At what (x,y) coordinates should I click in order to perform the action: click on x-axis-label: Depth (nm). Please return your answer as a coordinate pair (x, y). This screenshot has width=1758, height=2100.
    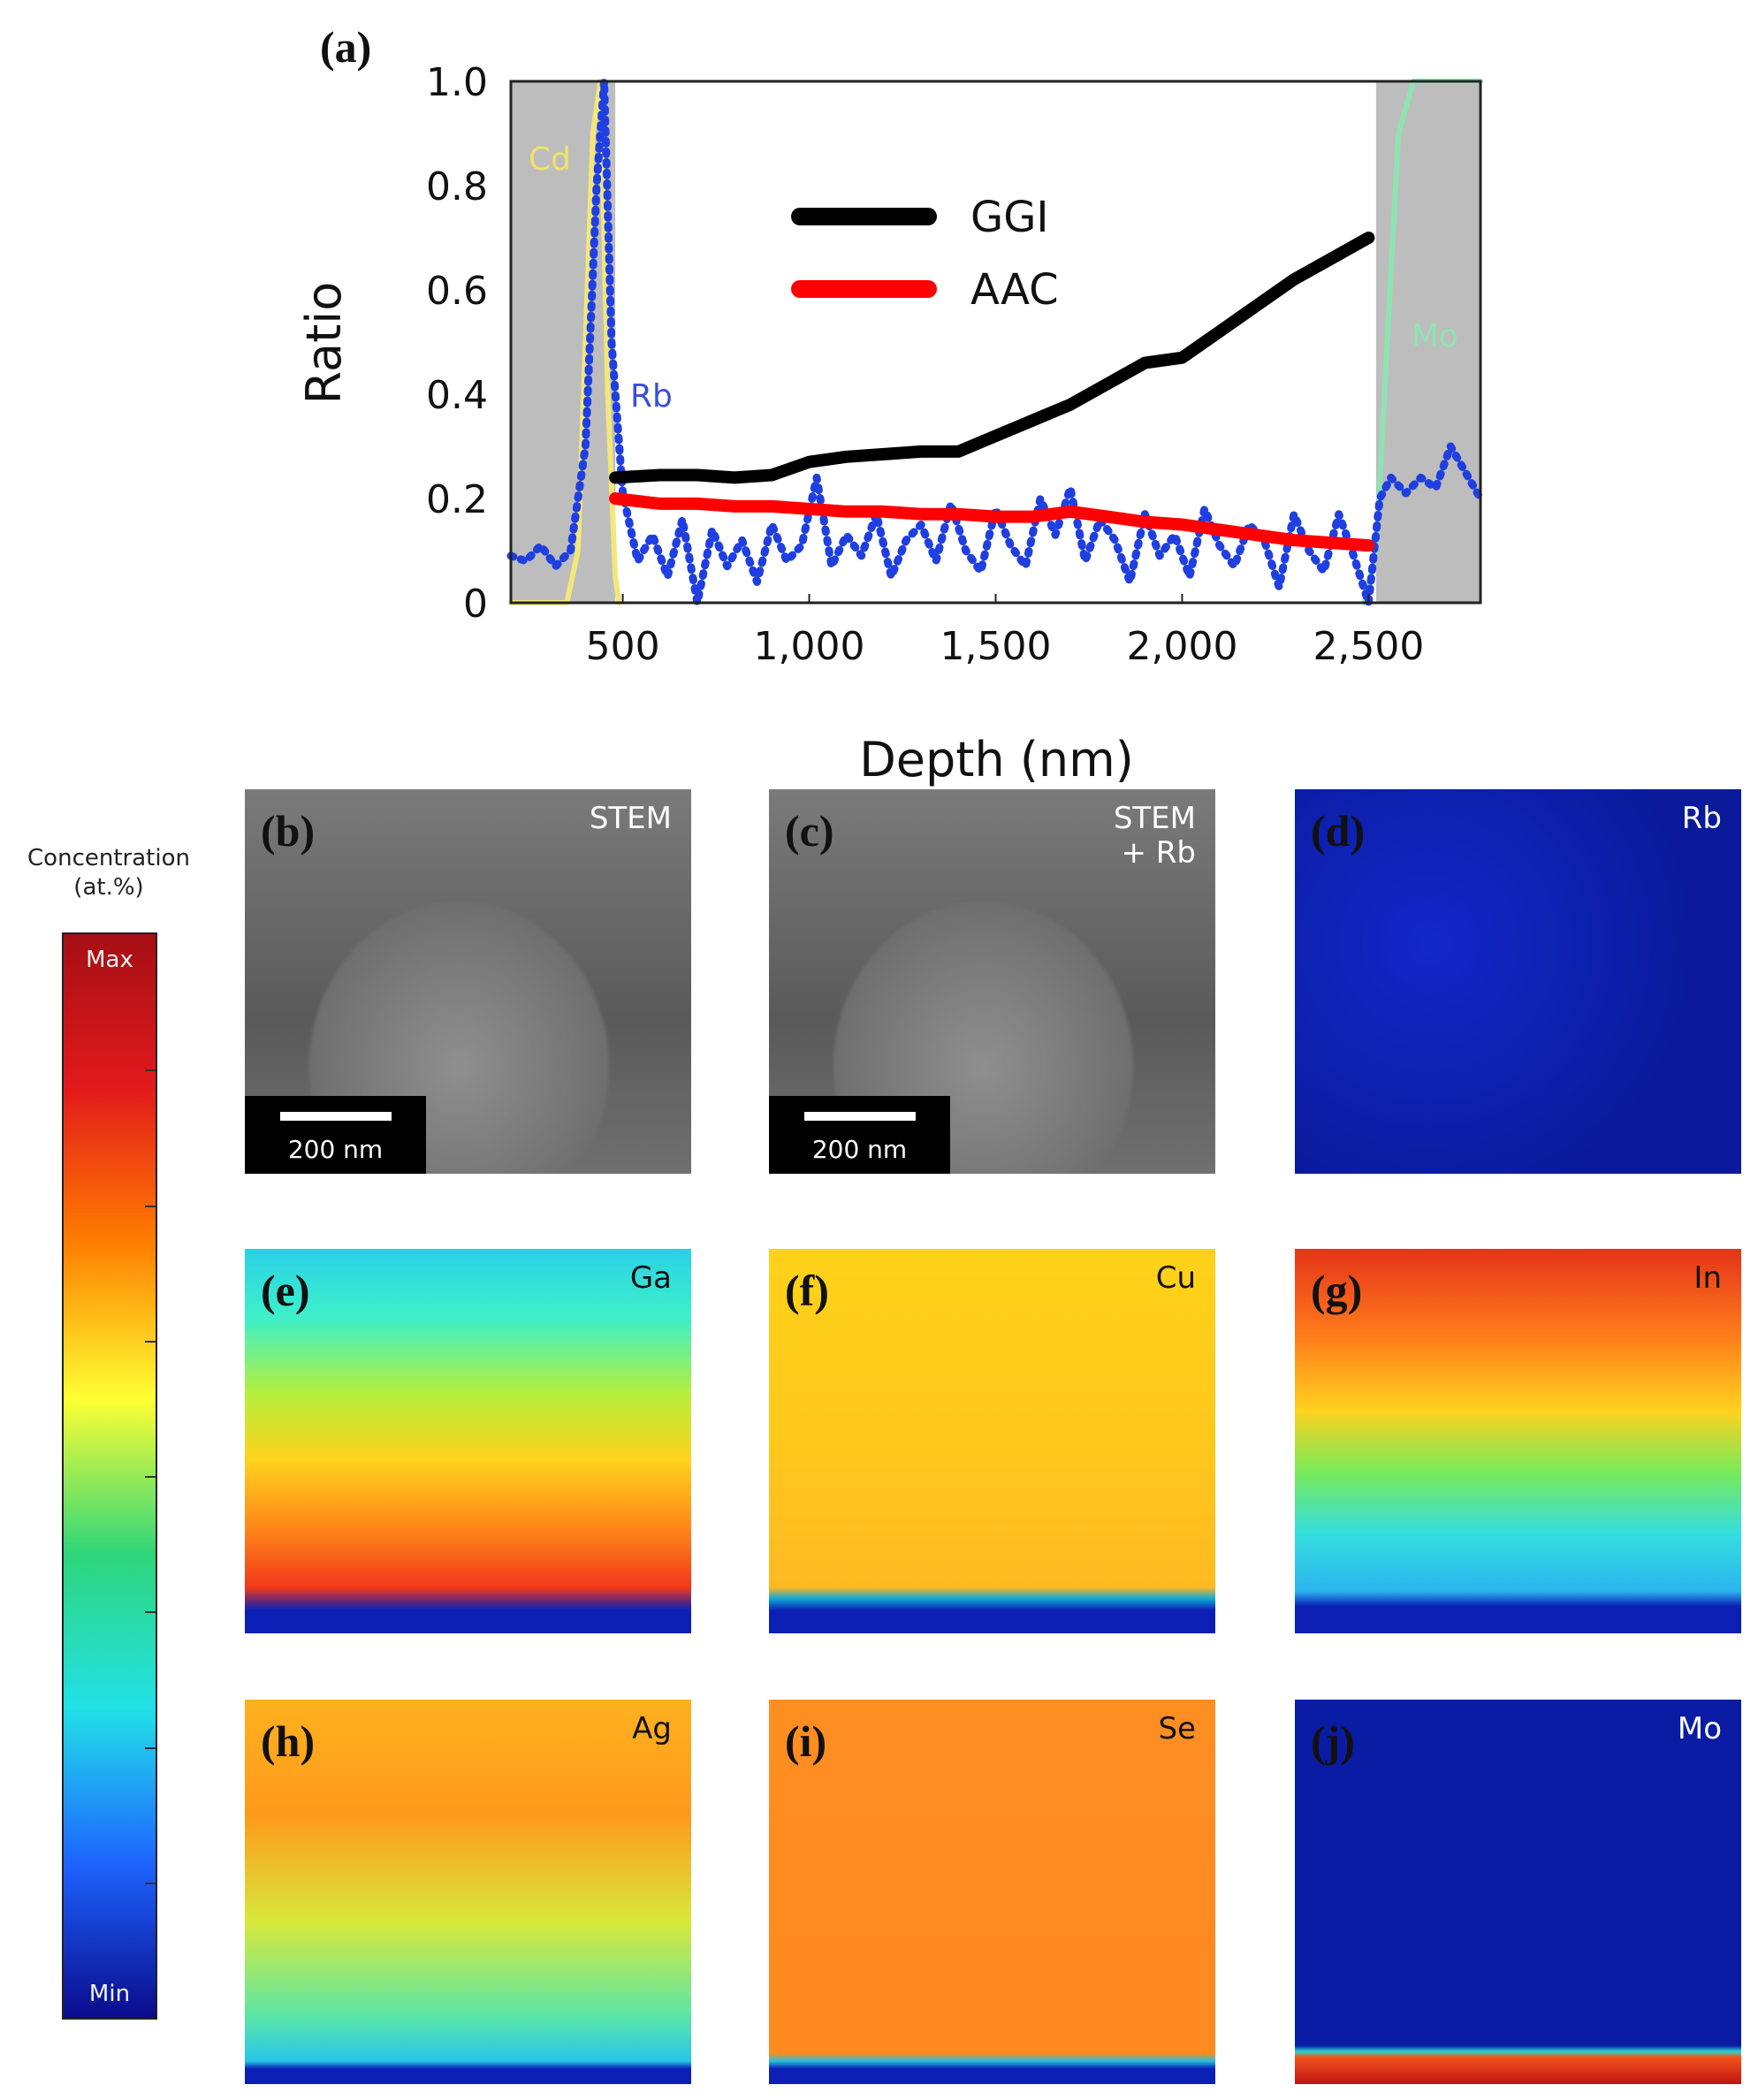
    Looking at the image, I should click on (997, 760).